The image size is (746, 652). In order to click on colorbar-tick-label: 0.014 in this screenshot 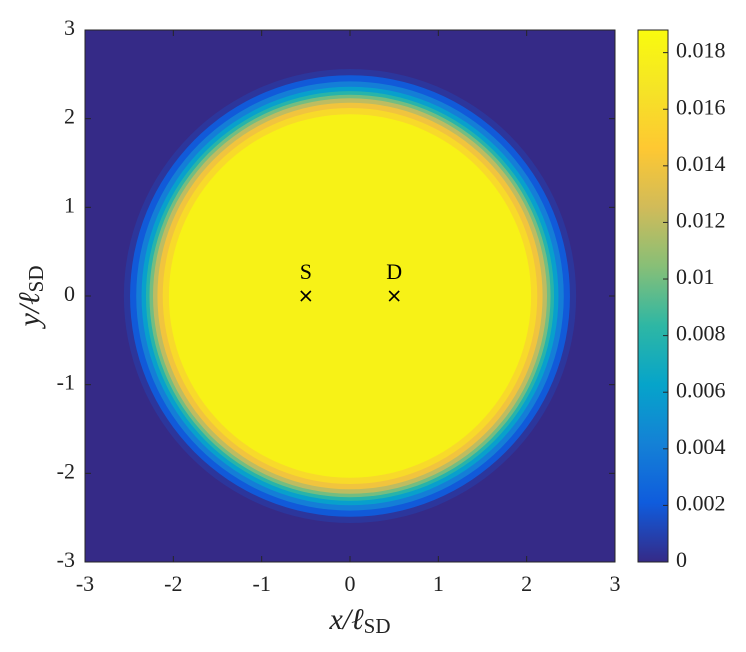, I will do `click(701, 163)`.